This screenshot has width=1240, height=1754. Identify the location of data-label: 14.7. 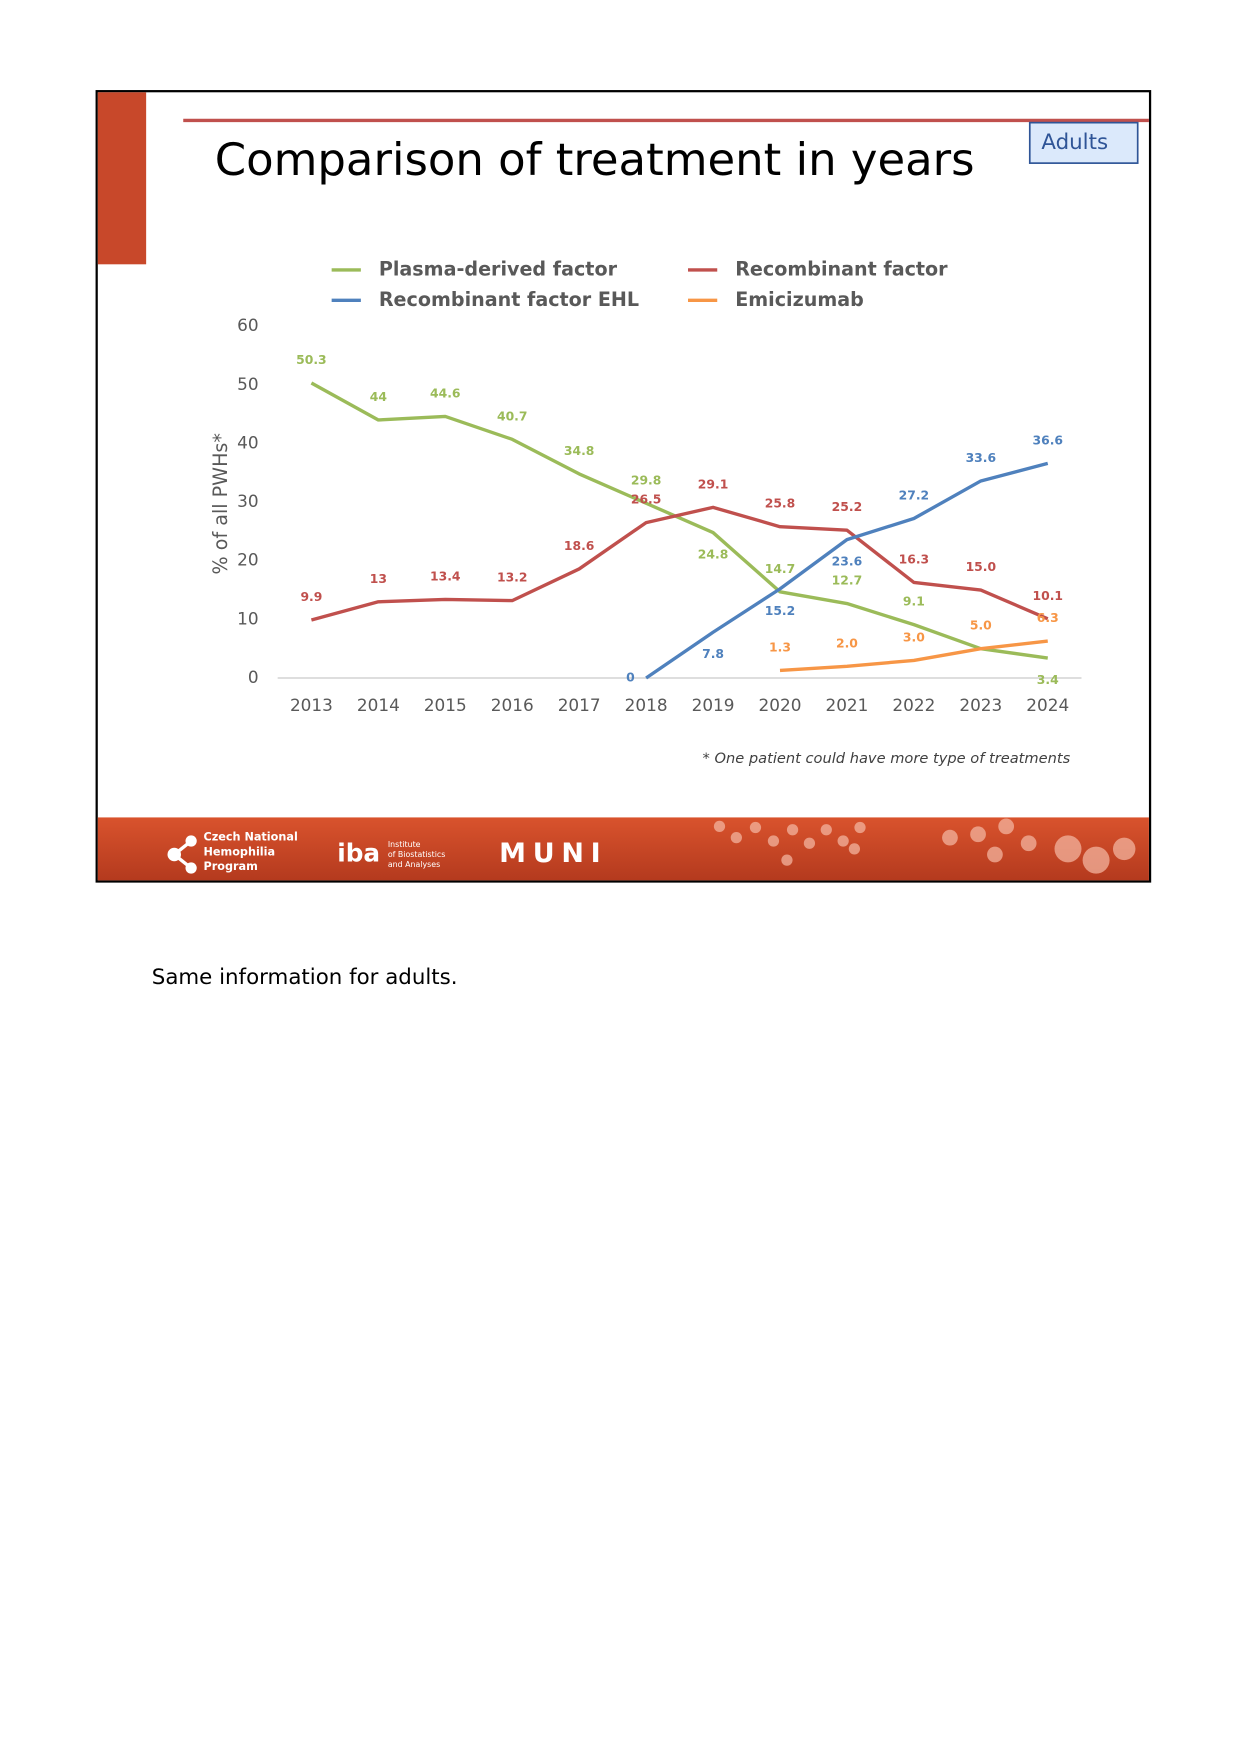
(780, 569).